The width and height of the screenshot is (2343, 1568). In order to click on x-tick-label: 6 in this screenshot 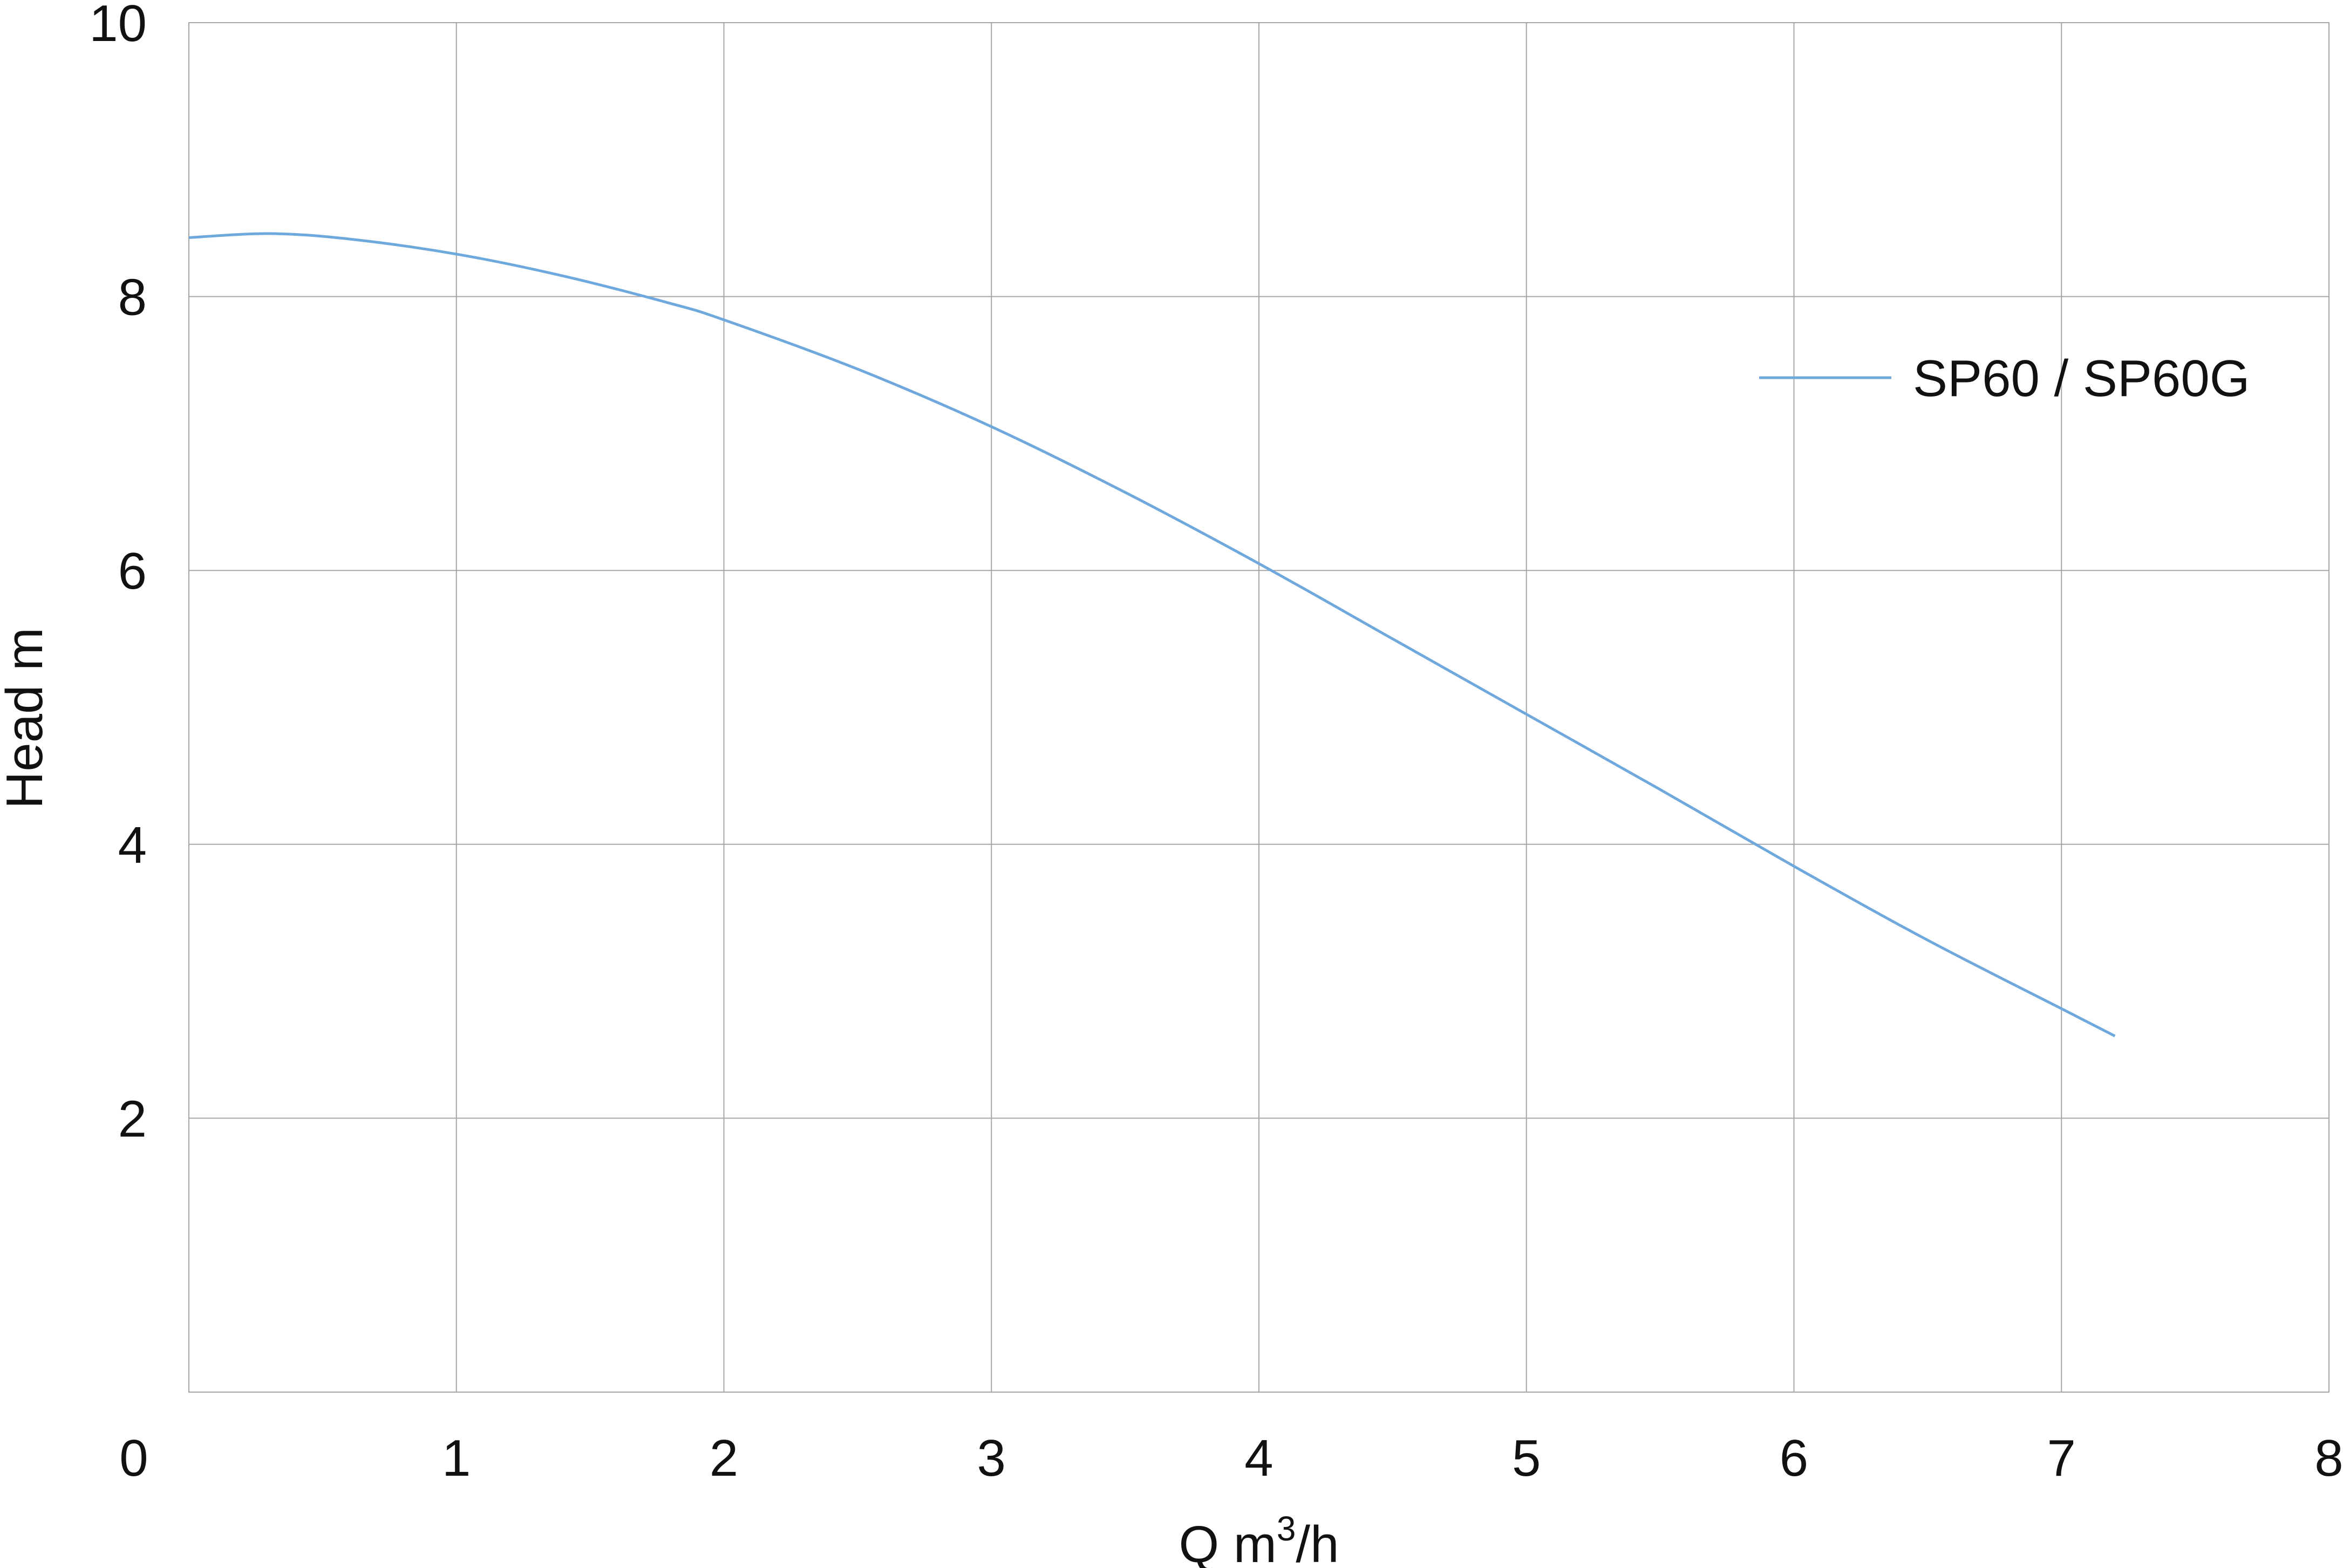, I will do `click(1794, 1458)`.